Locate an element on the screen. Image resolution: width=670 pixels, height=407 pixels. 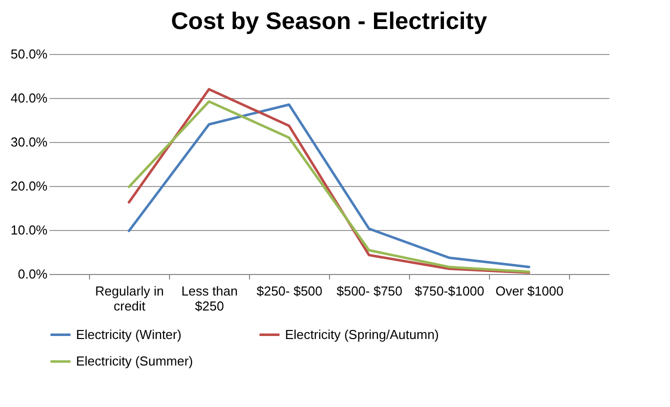
x-tick-label: Regularly in credit is located at coordinates (129, 299).